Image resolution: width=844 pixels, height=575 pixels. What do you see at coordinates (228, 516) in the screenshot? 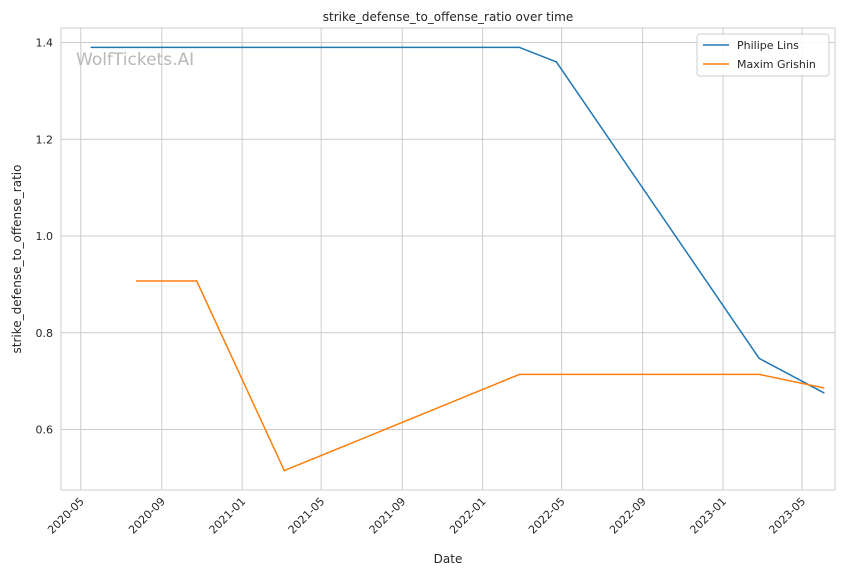
I see `x-tick-label: 2021-01` at bounding box center [228, 516].